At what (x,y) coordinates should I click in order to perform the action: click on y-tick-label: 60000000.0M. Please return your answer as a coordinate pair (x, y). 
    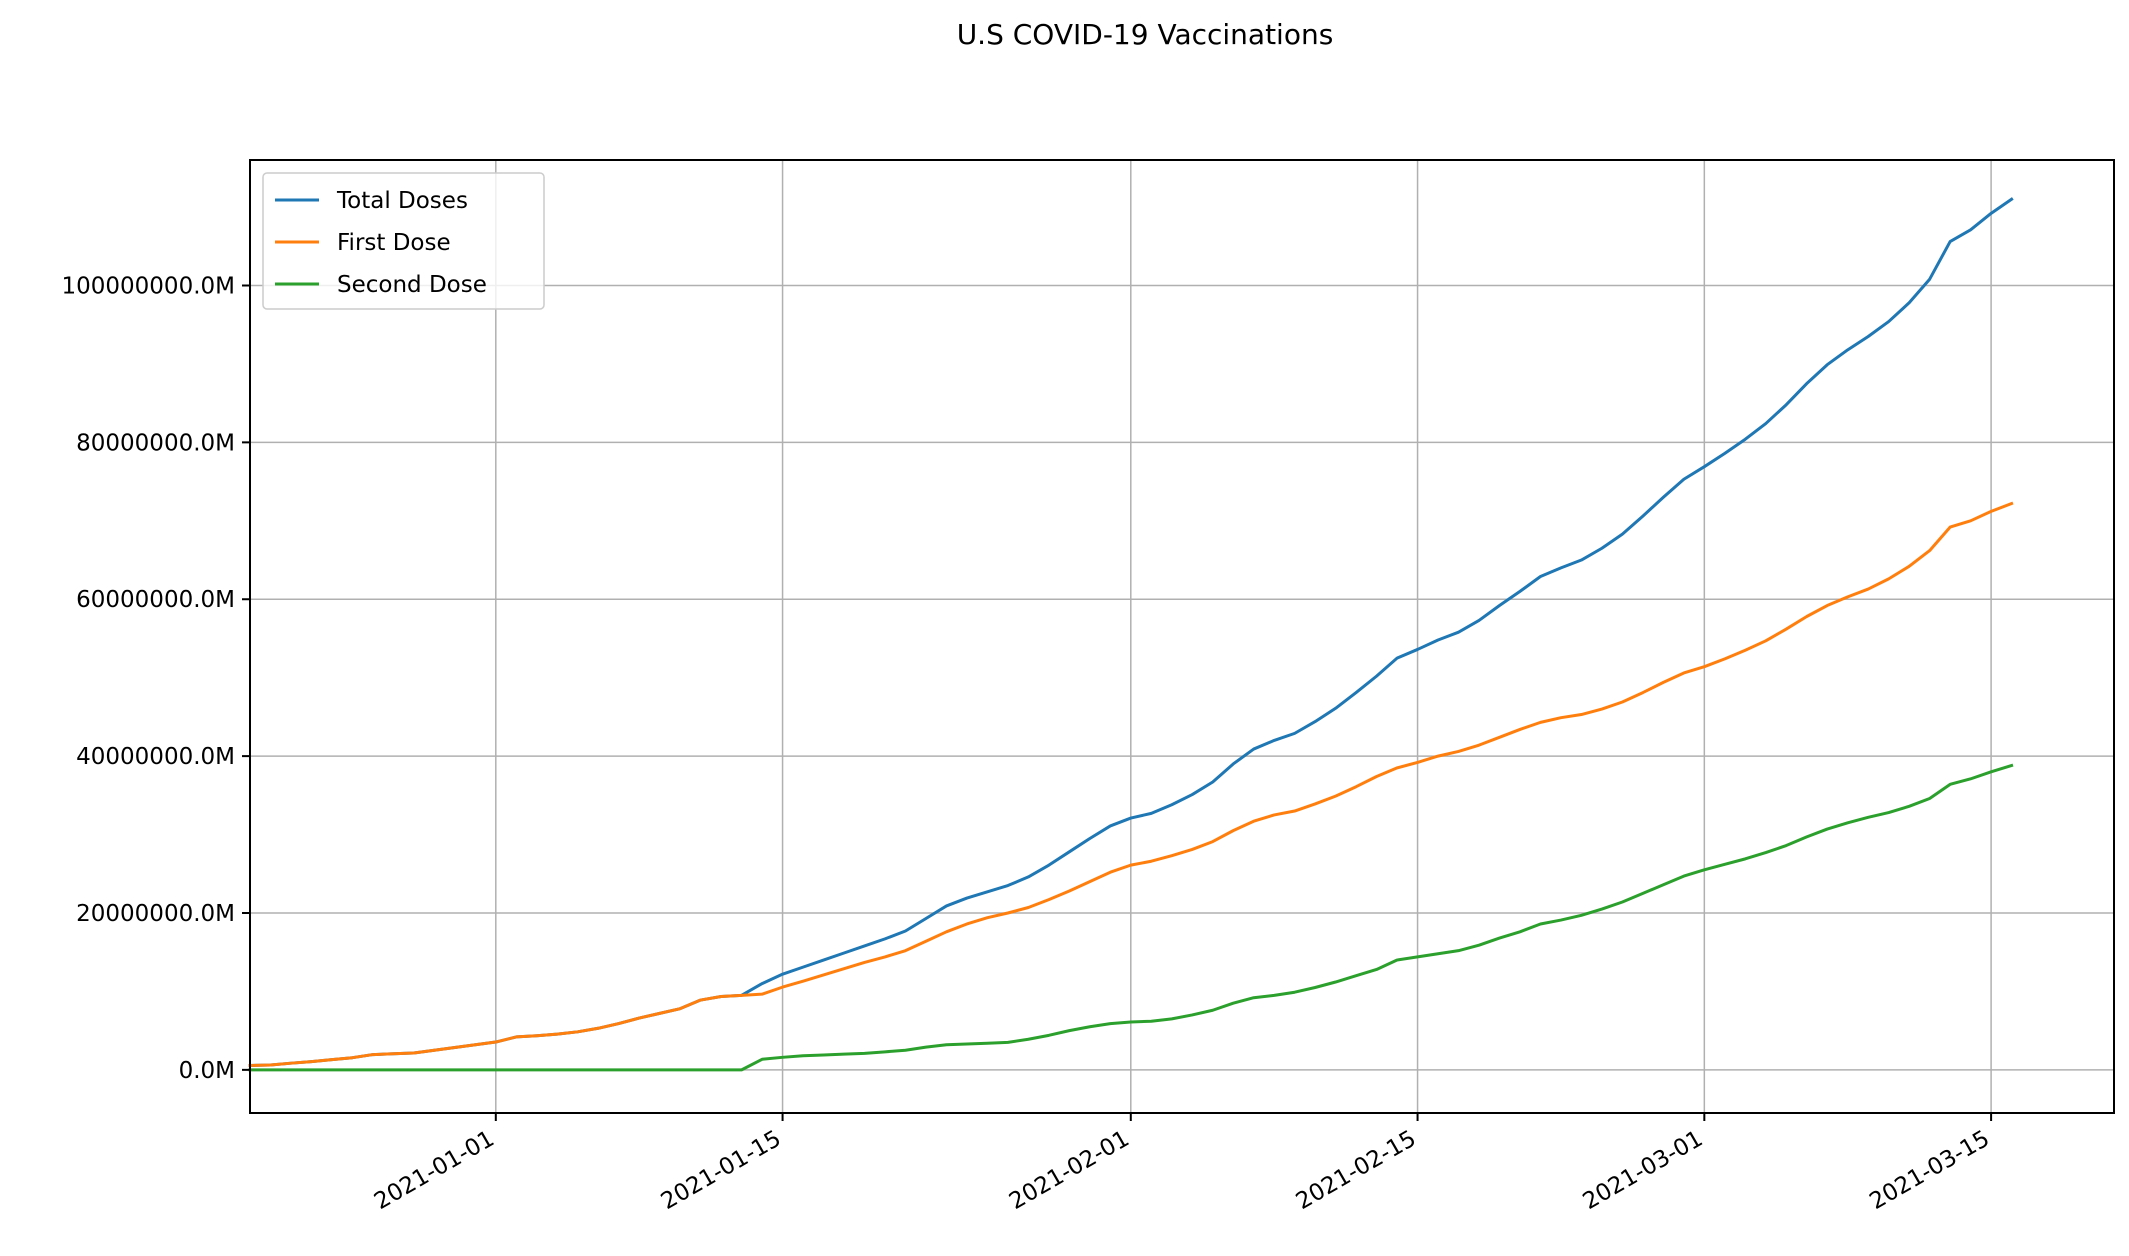
    Looking at the image, I should click on (155, 600).